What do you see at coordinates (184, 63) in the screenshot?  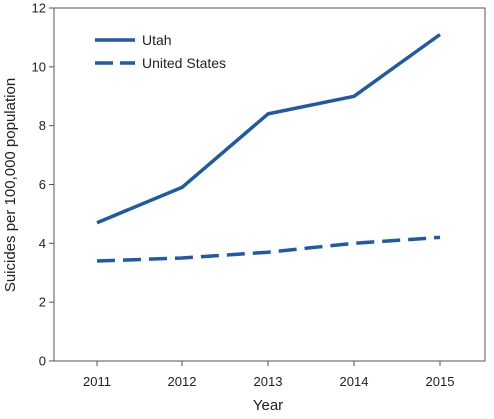 I see `legend-label-united-states: United States` at bounding box center [184, 63].